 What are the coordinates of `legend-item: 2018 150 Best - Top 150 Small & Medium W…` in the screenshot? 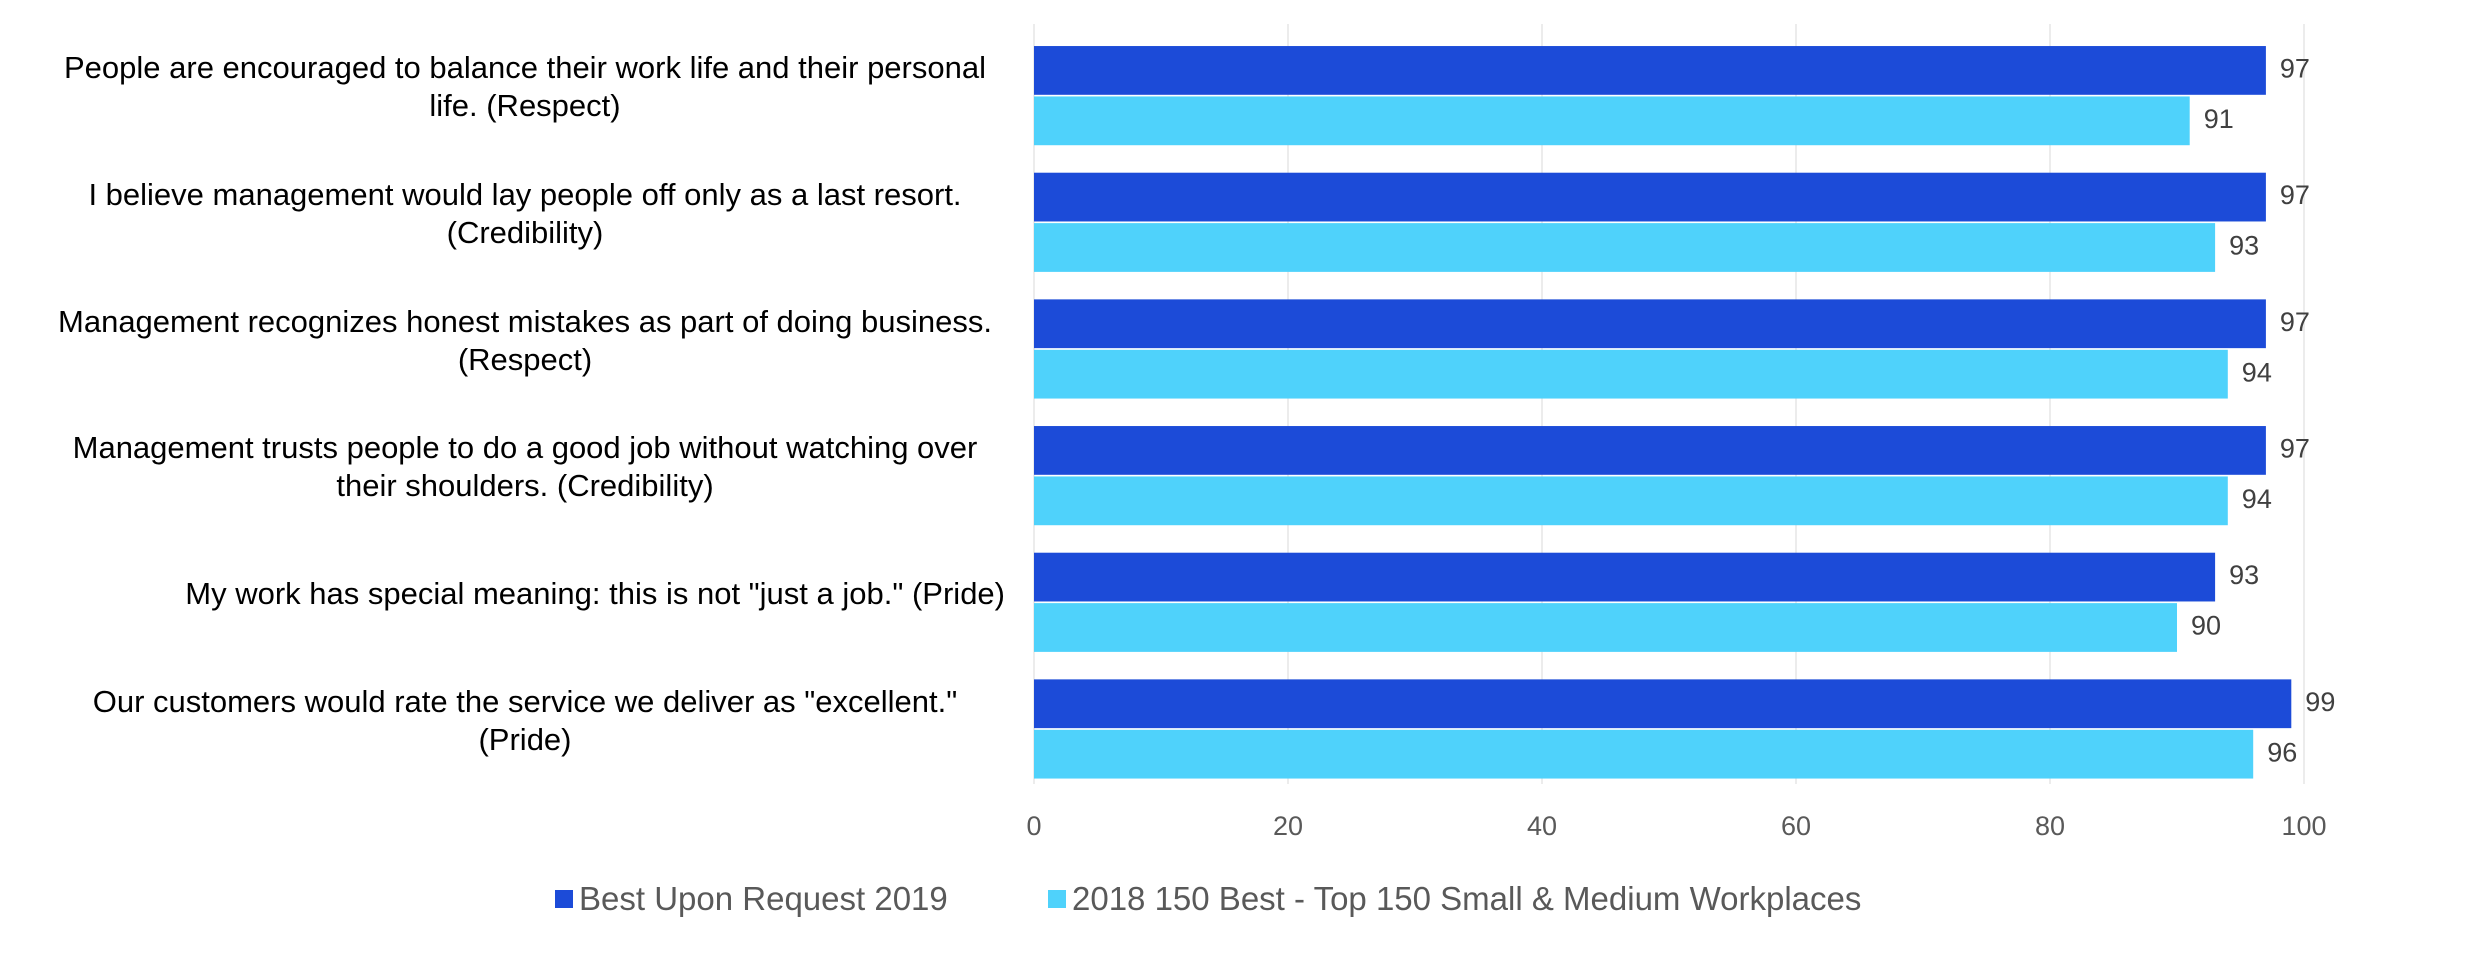 It's located at (1454, 899).